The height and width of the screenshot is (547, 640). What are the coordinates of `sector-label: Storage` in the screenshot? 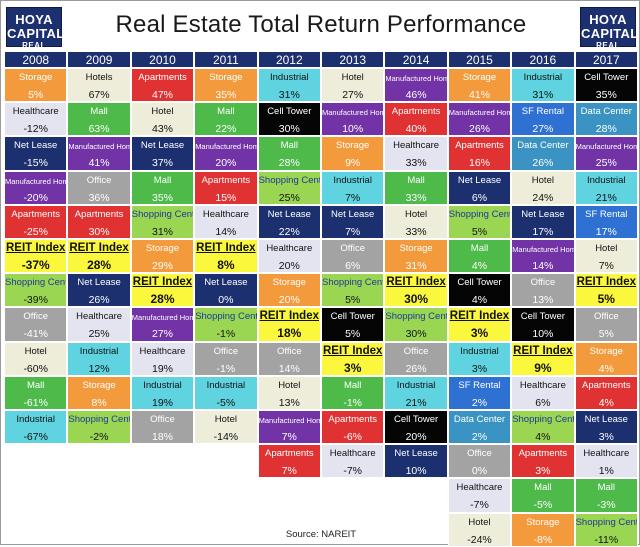 It's located at (226, 77).